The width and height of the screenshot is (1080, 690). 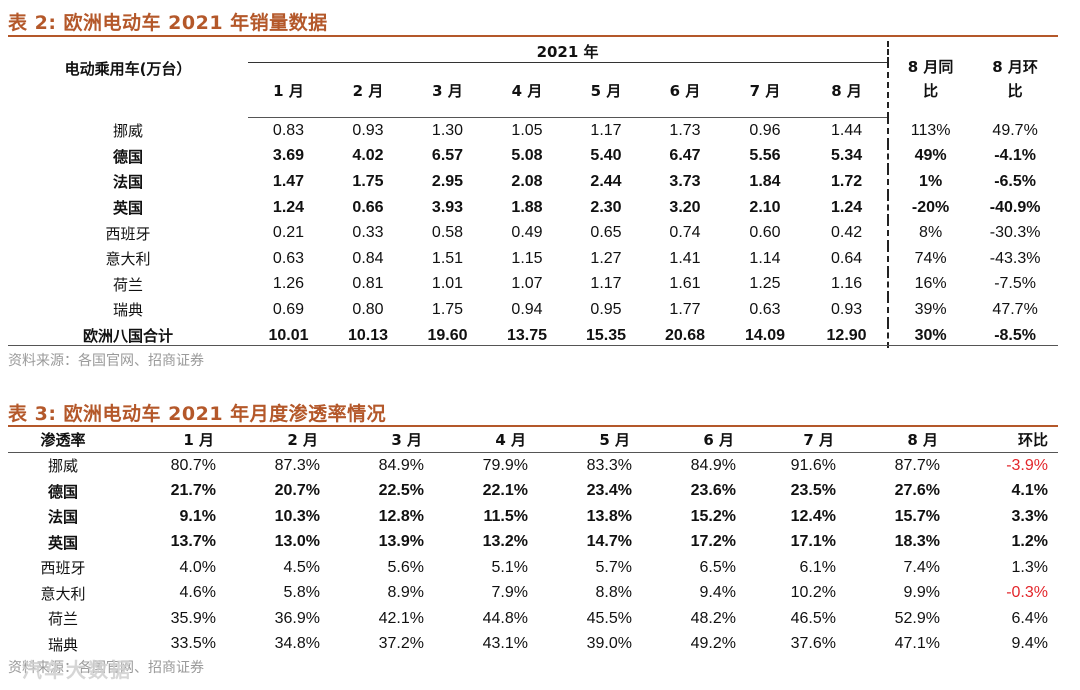 What do you see at coordinates (401, 542) in the screenshot?
I see `value-cell: 13.9%` at bounding box center [401, 542].